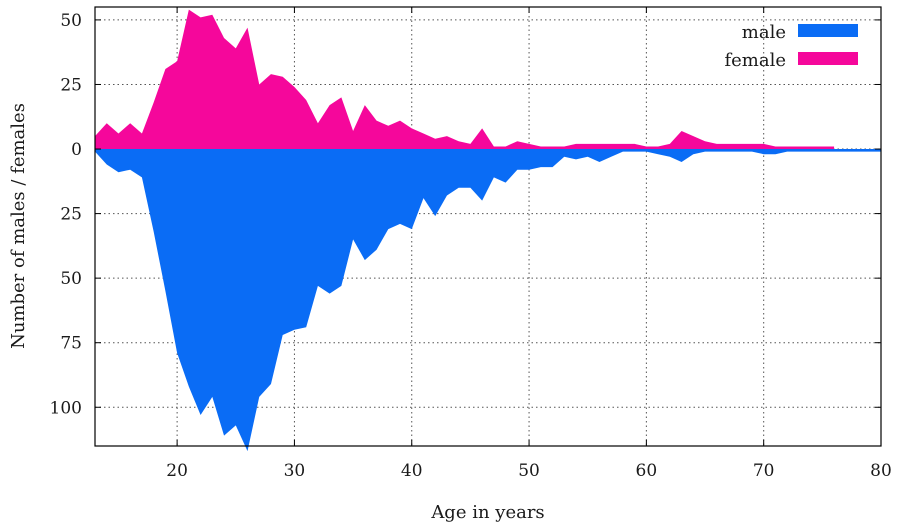 The width and height of the screenshot is (897, 526). What do you see at coordinates (764, 32) in the screenshot?
I see `legend-label-male: male` at bounding box center [764, 32].